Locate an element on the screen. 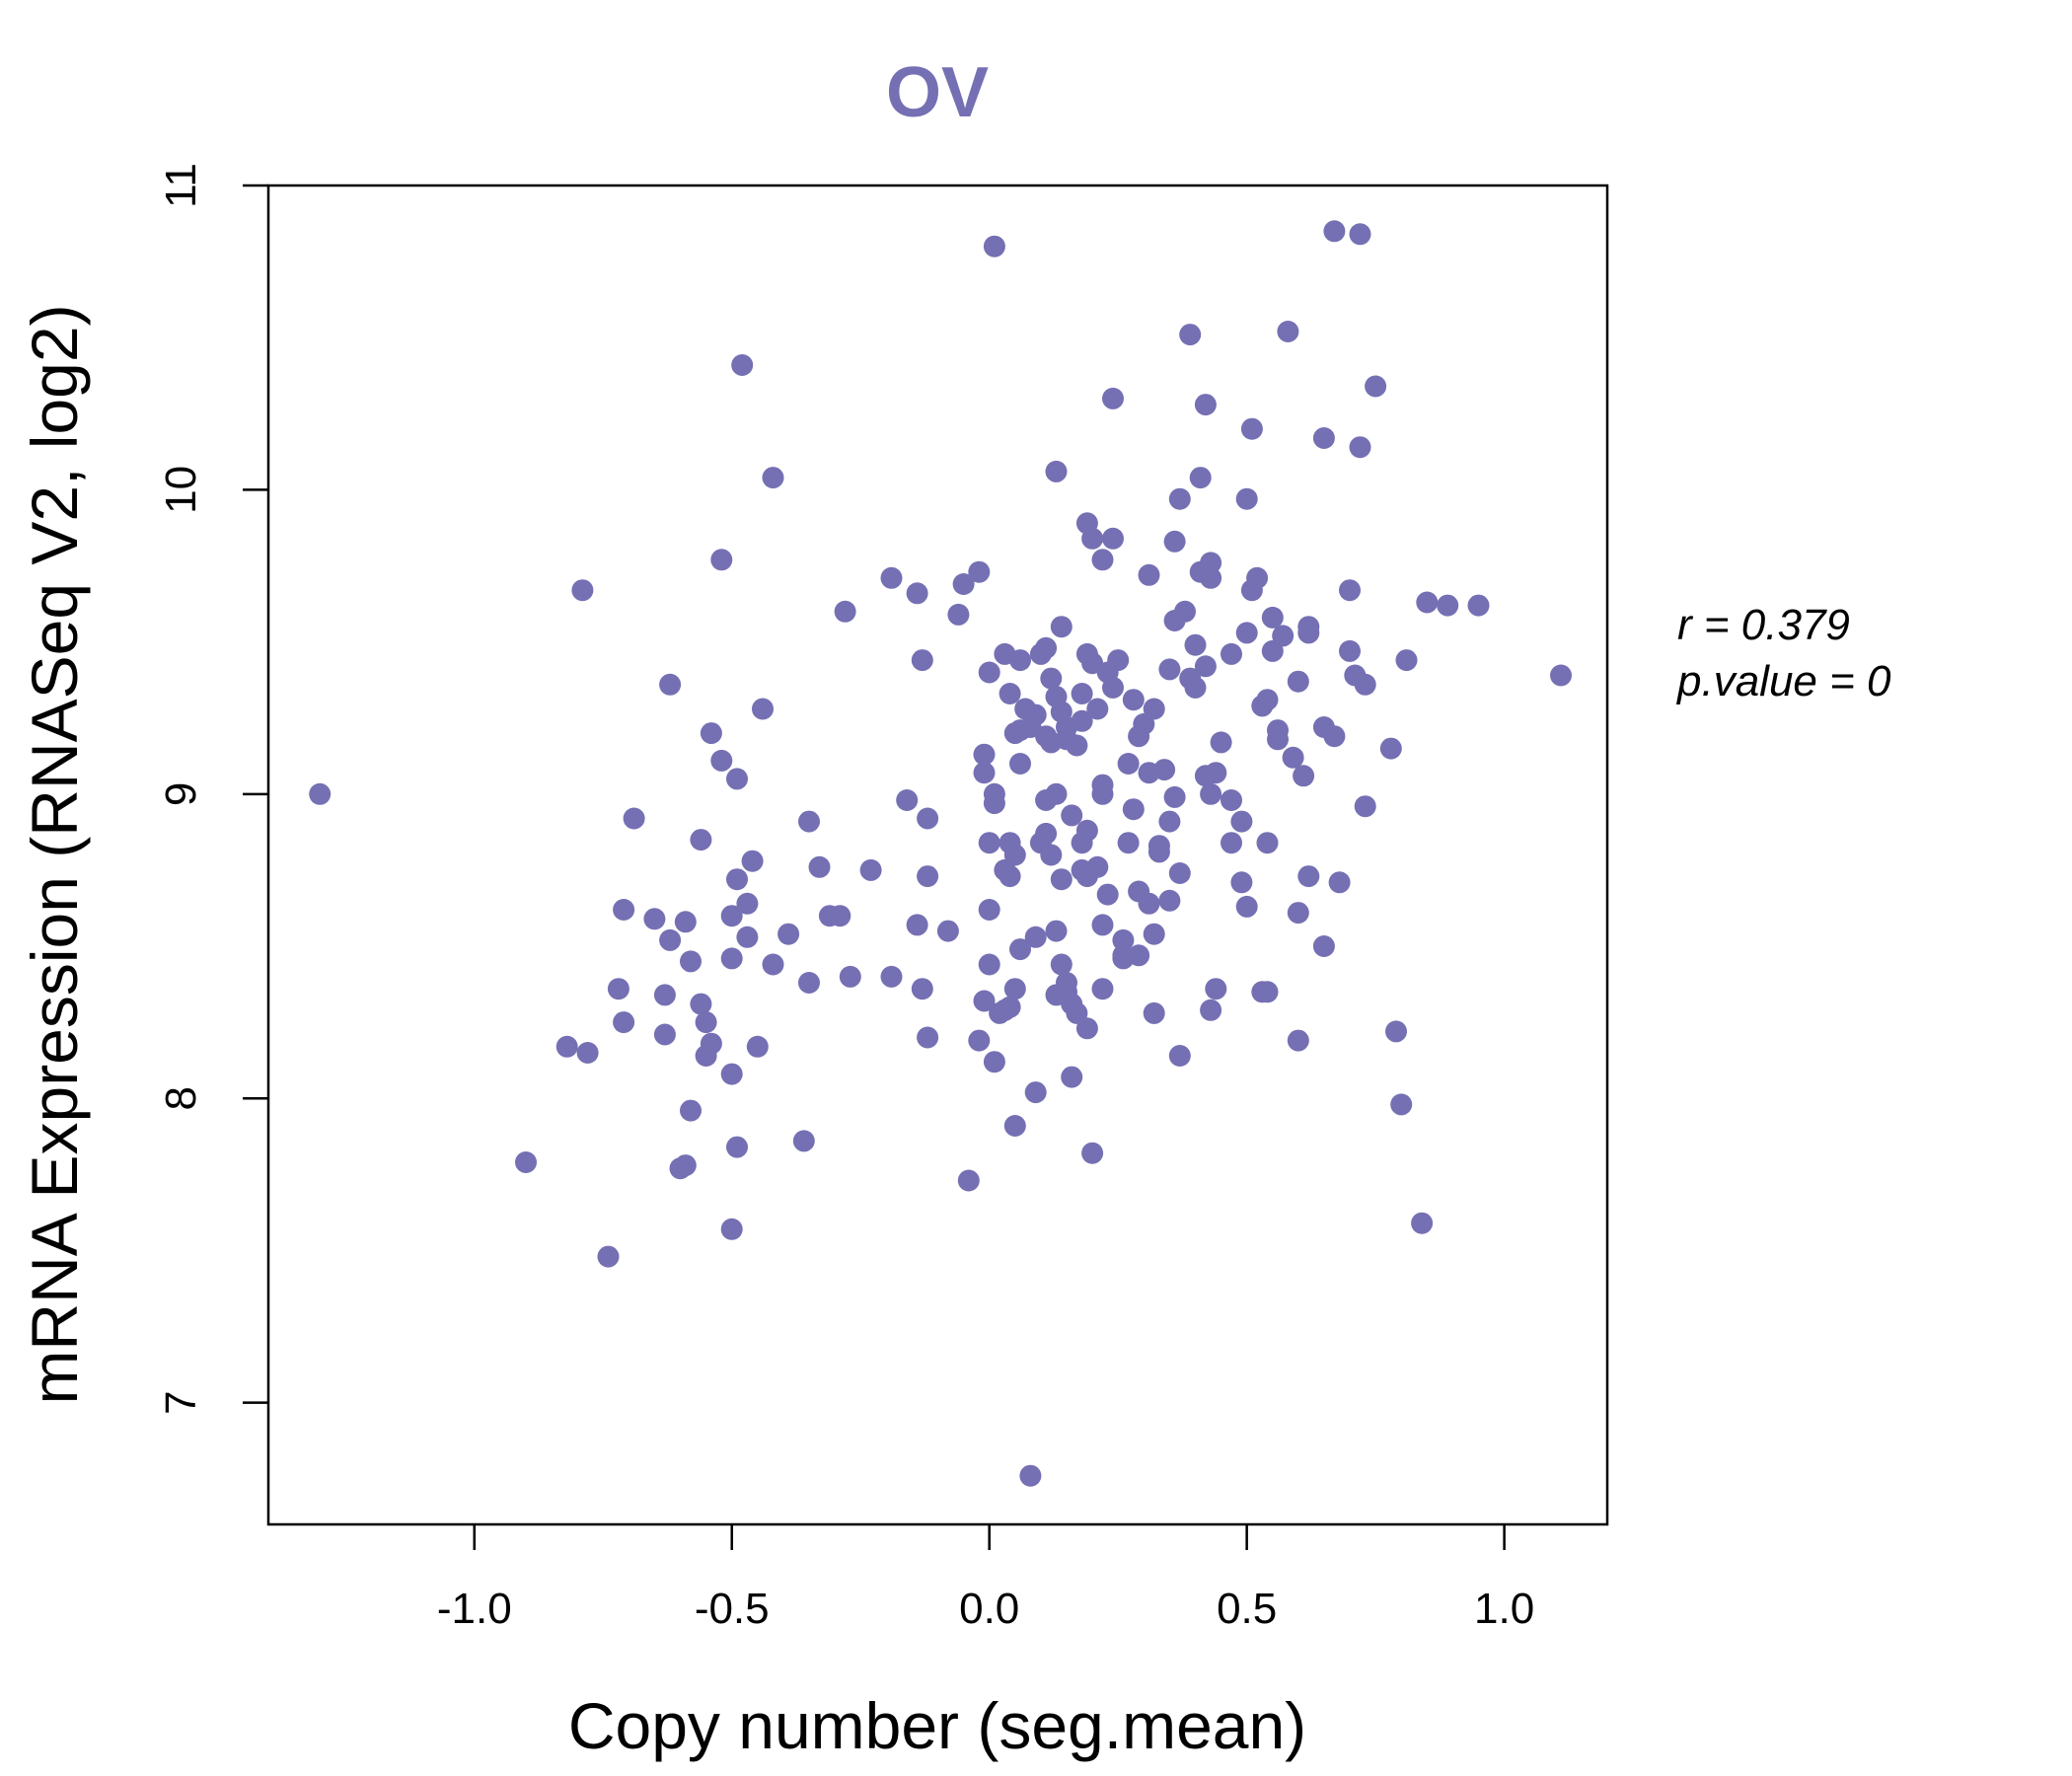 The image size is (2072, 1776). y-axis-label: mRNA Expression (RNASeq V2, log2) is located at coordinates (55, 854).